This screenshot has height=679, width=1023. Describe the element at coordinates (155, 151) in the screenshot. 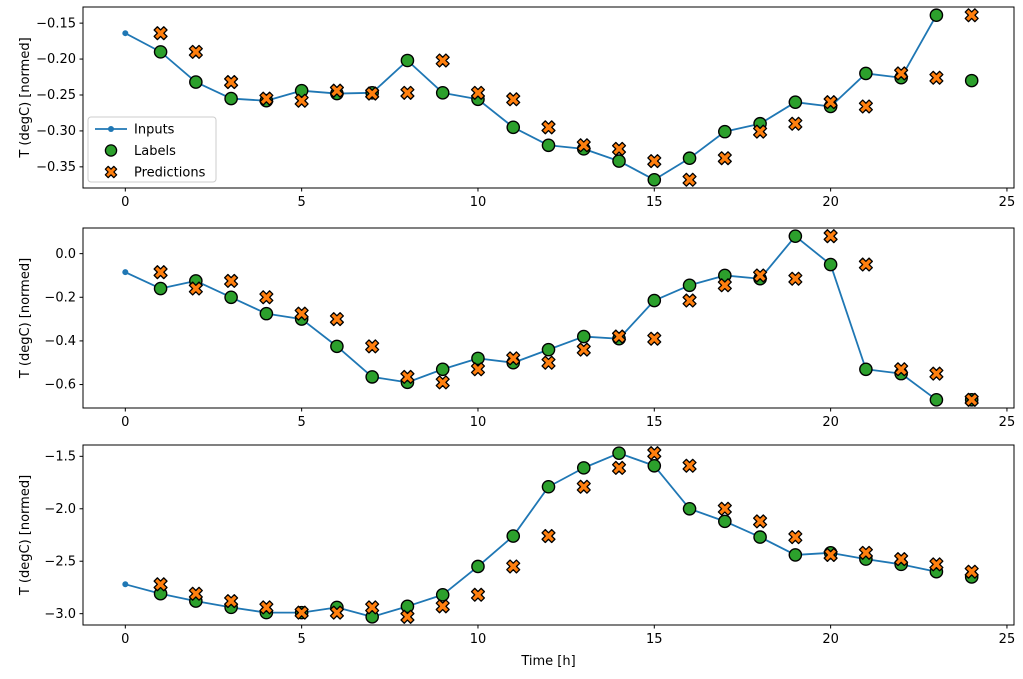

I see `legend-item-label: Labels` at that location.